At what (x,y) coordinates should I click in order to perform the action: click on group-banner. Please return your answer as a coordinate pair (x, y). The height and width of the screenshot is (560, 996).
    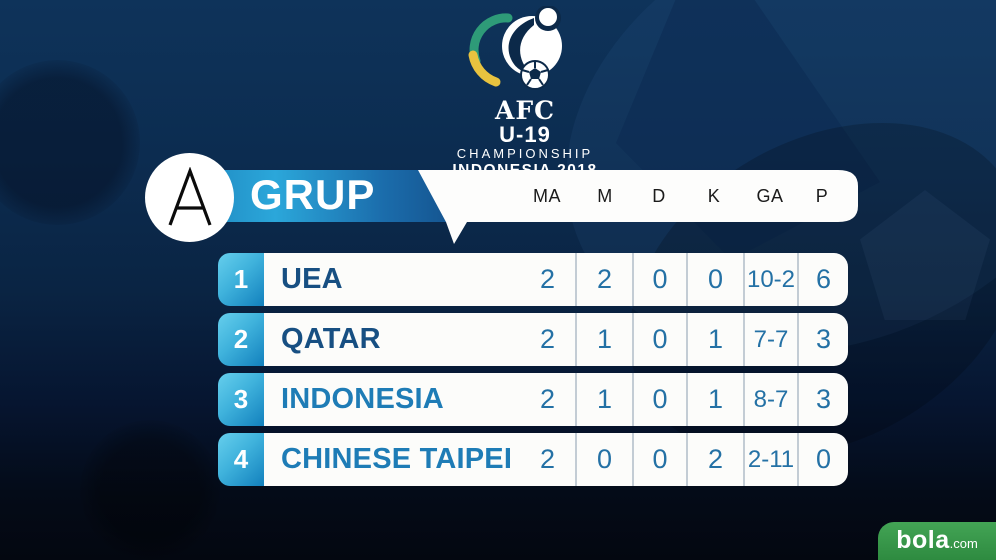
    Looking at the image, I should click on (323, 196).